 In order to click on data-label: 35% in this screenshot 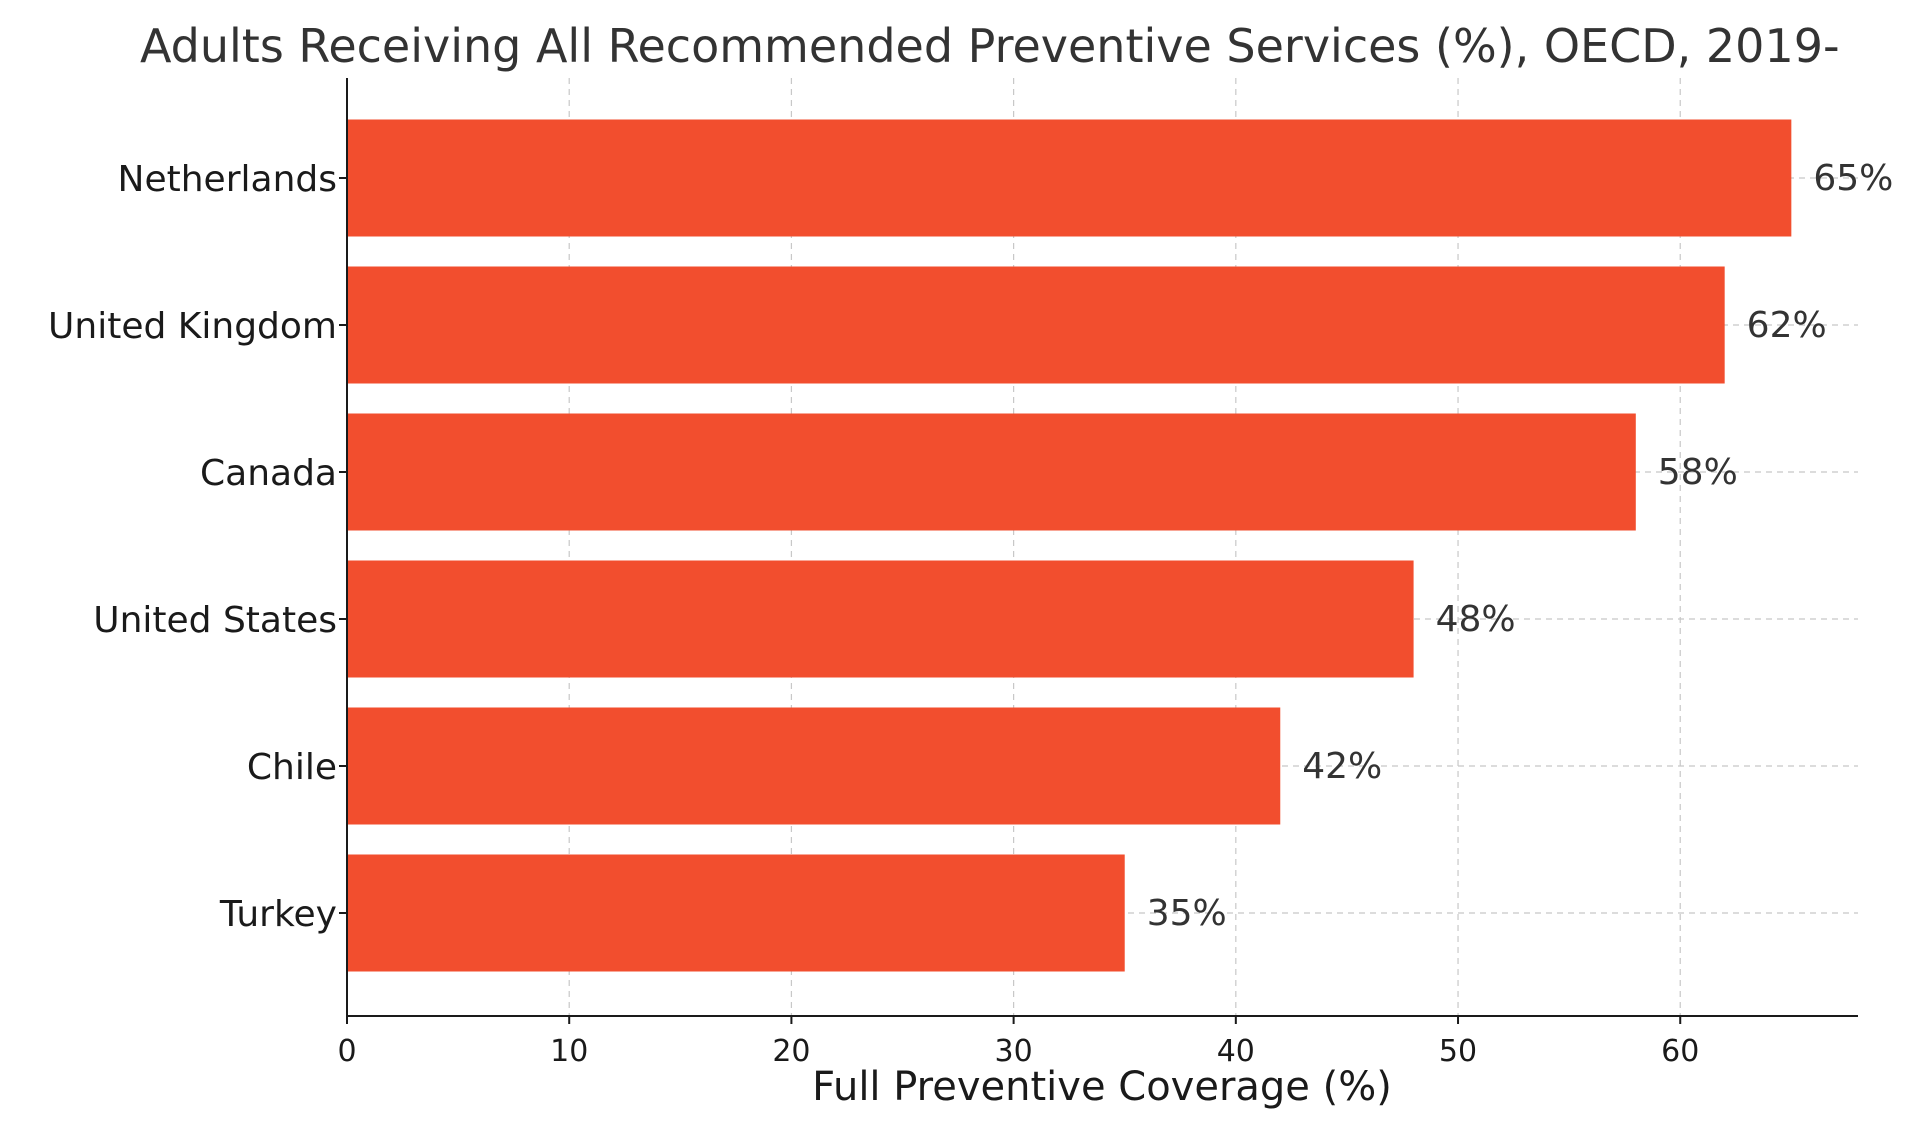, I will do `click(1187, 913)`.